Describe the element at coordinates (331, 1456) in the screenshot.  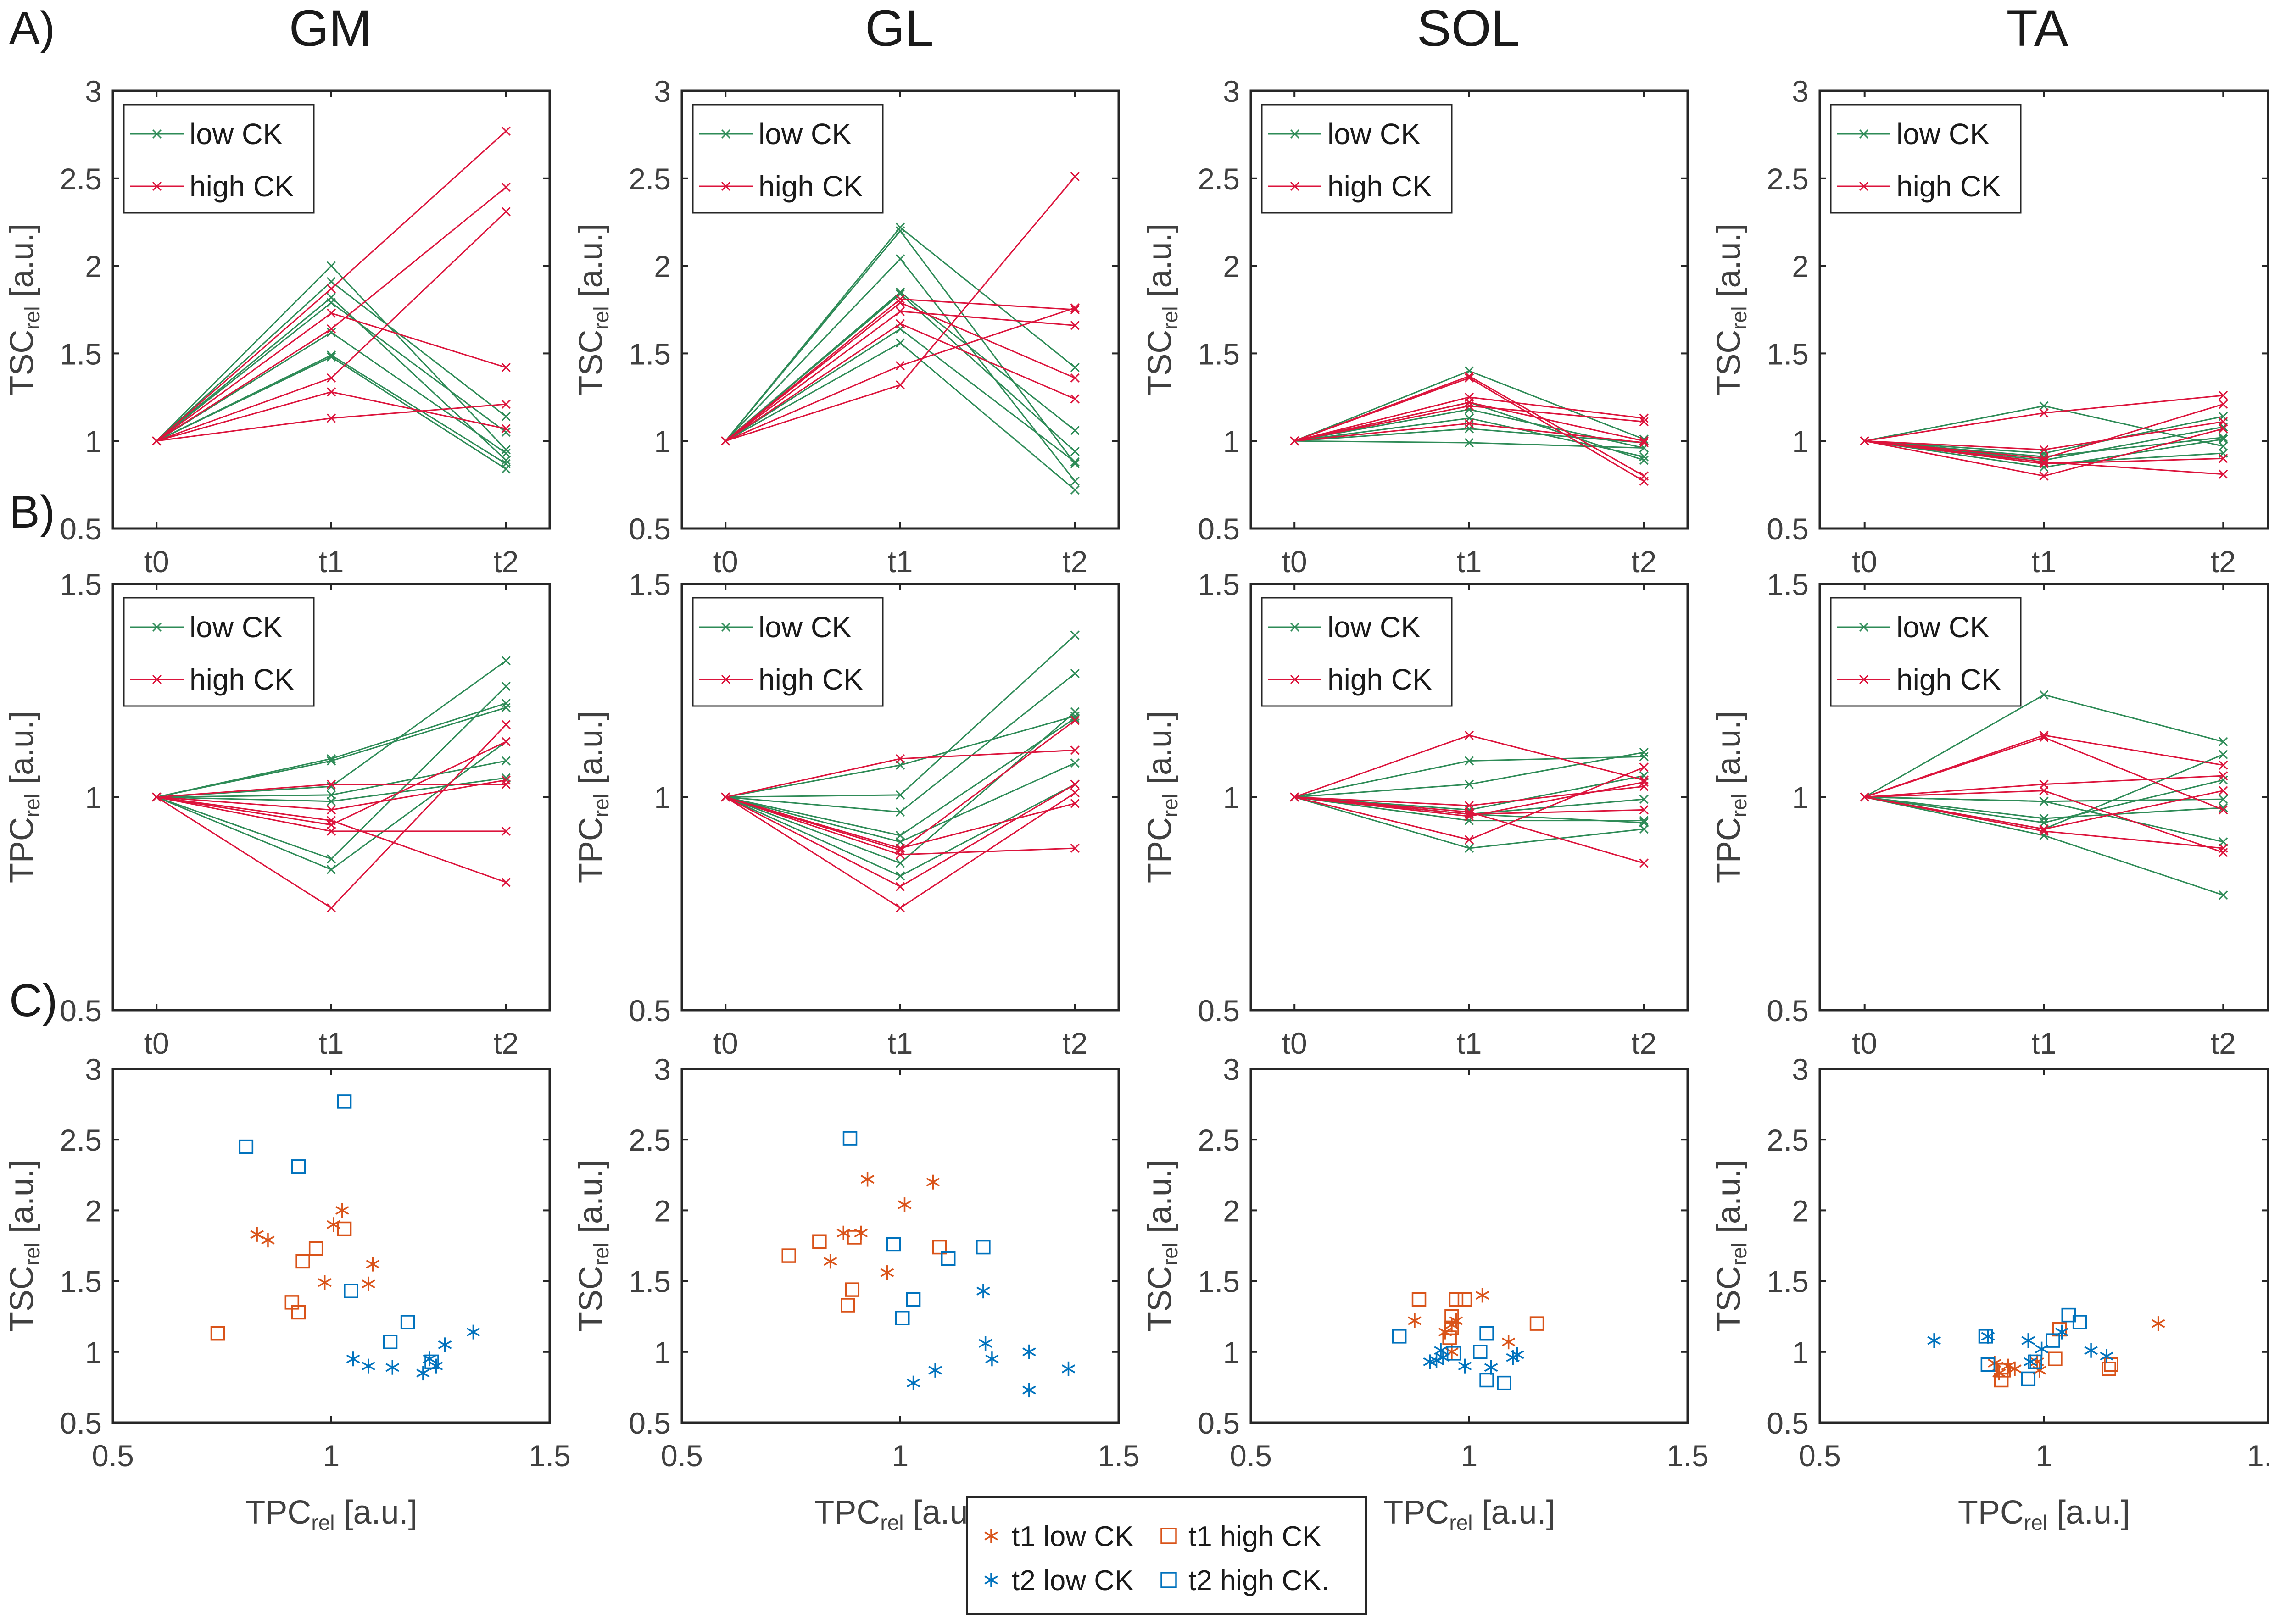
I see `x-tick-label: 1` at that location.